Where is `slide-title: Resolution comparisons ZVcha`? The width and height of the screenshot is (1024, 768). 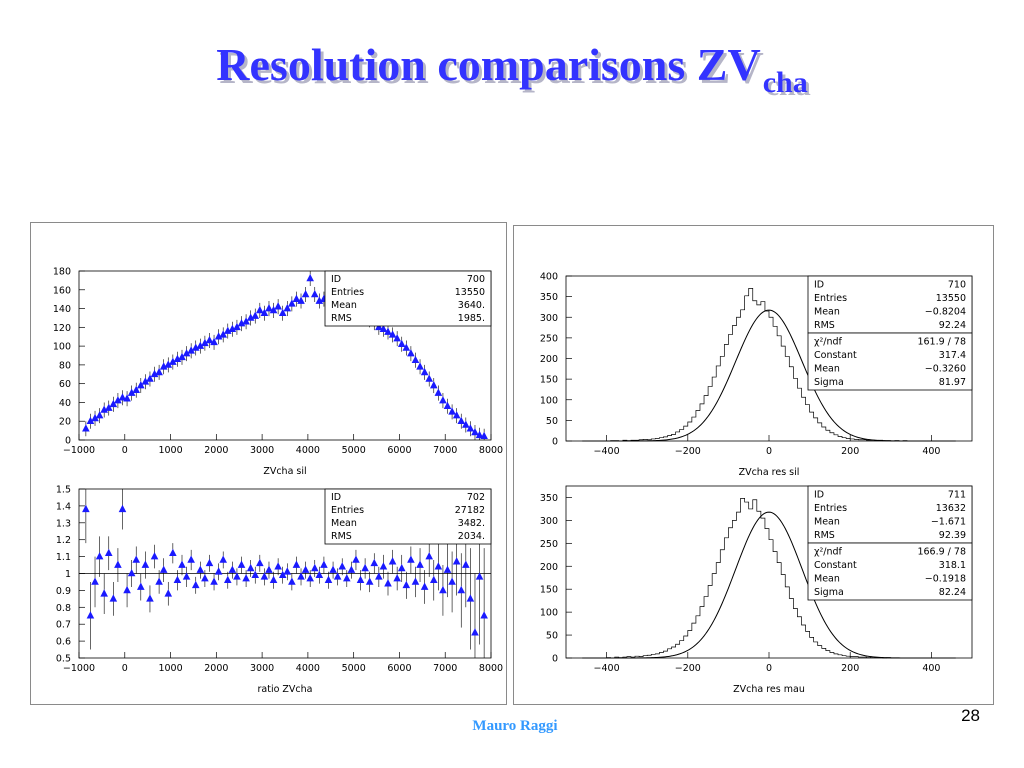
slide-title: Resolution comparisons ZVcha is located at coordinates (512, 68).